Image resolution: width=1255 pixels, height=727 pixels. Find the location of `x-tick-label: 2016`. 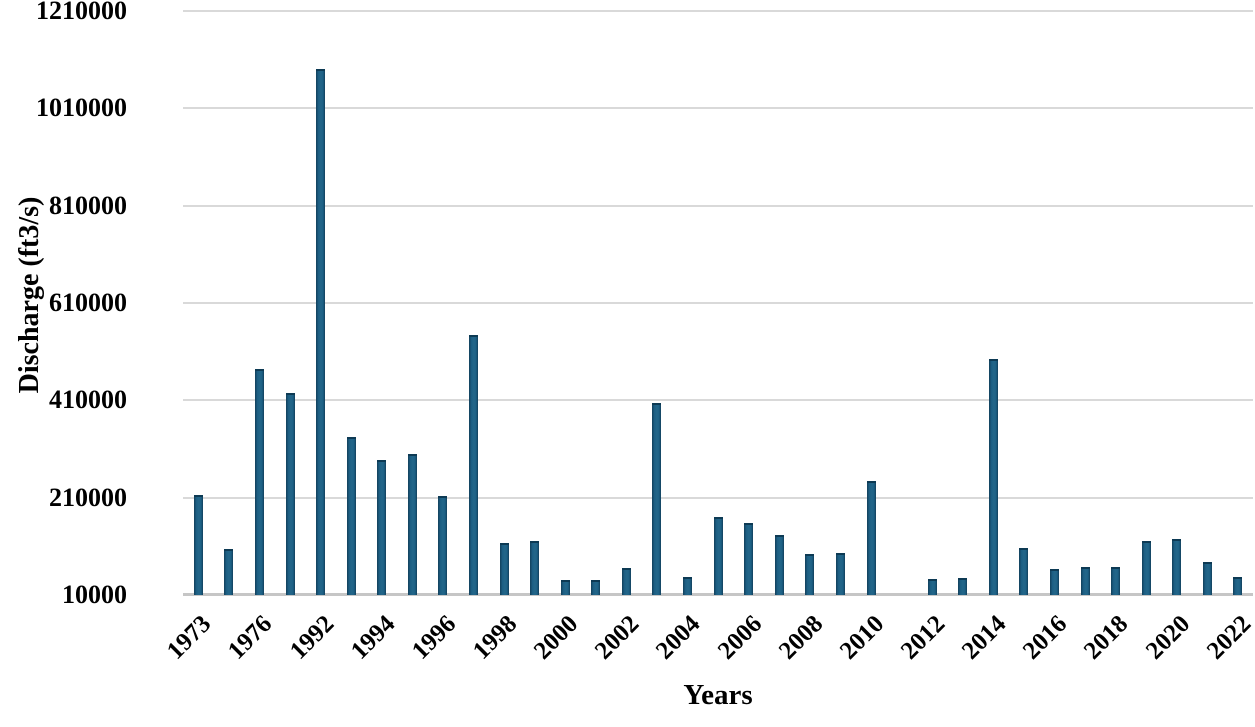

x-tick-label: 2016 is located at coordinates (1045, 637).